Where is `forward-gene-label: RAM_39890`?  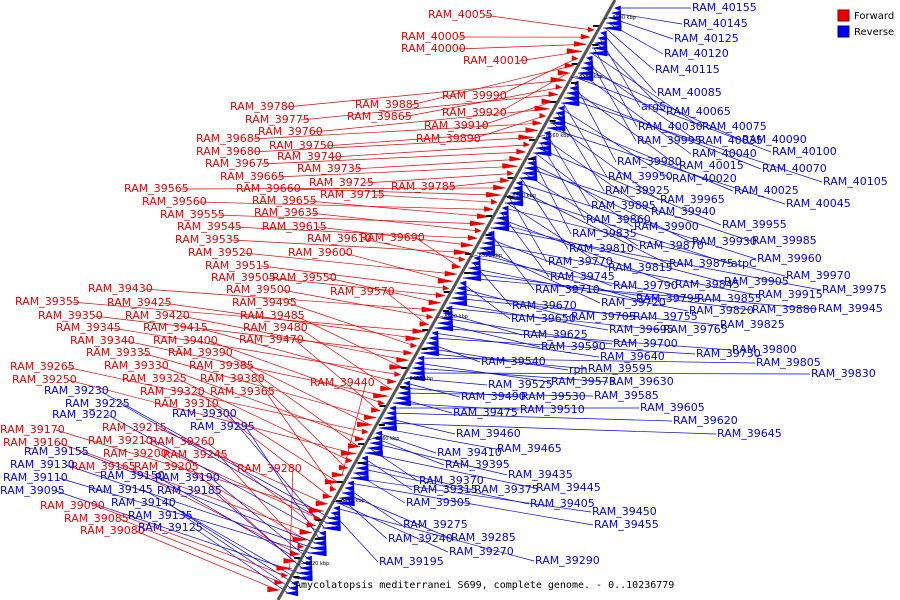
forward-gene-label: RAM_39890 is located at coordinates (448, 138).